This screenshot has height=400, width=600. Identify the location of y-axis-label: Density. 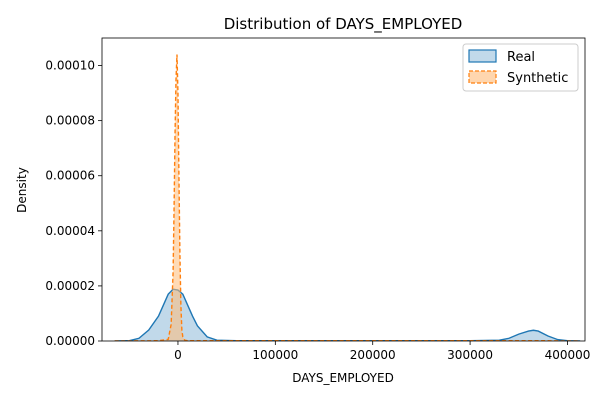
(22, 190).